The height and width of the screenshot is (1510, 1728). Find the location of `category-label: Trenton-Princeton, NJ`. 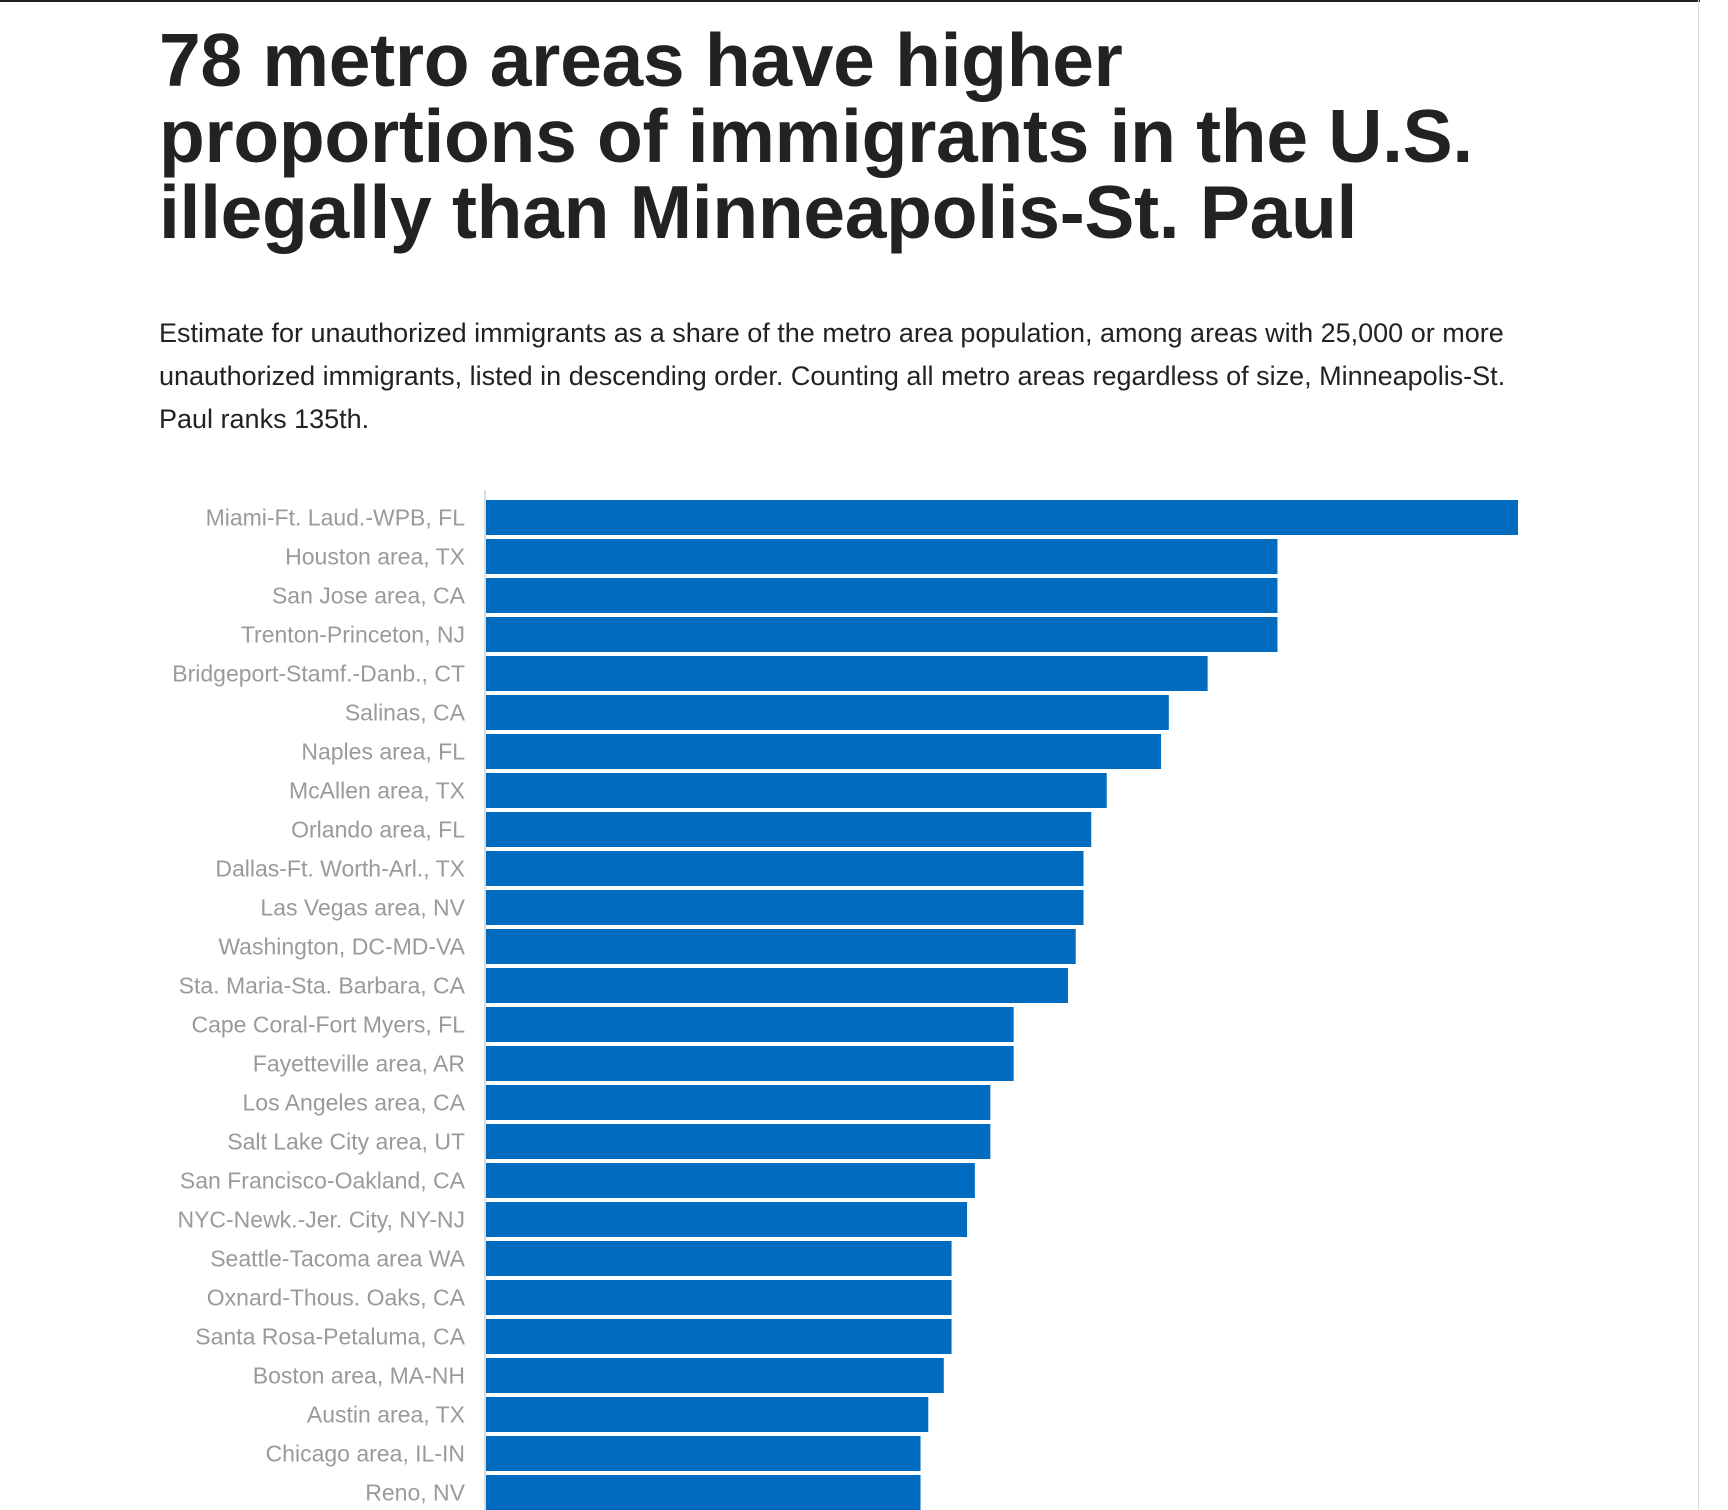

category-label: Trenton-Princeton, NJ is located at coordinates (353, 635).